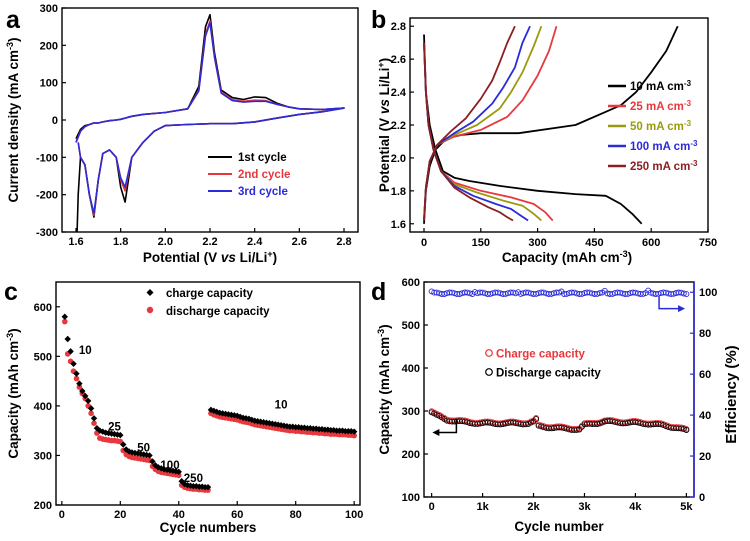 This screenshot has width=750, height=541. I want to click on x-tick-label-a: 2.2, so click(209, 242).